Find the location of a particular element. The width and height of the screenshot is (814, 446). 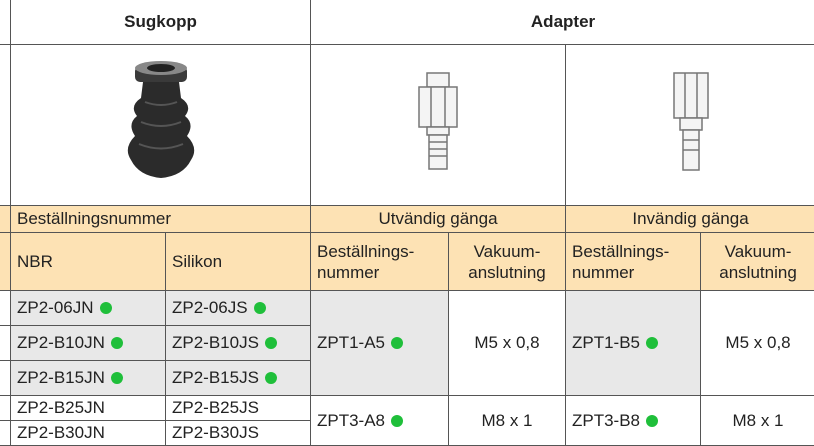

cell-text: ZPT3-A8 is located at coordinates (351, 420).